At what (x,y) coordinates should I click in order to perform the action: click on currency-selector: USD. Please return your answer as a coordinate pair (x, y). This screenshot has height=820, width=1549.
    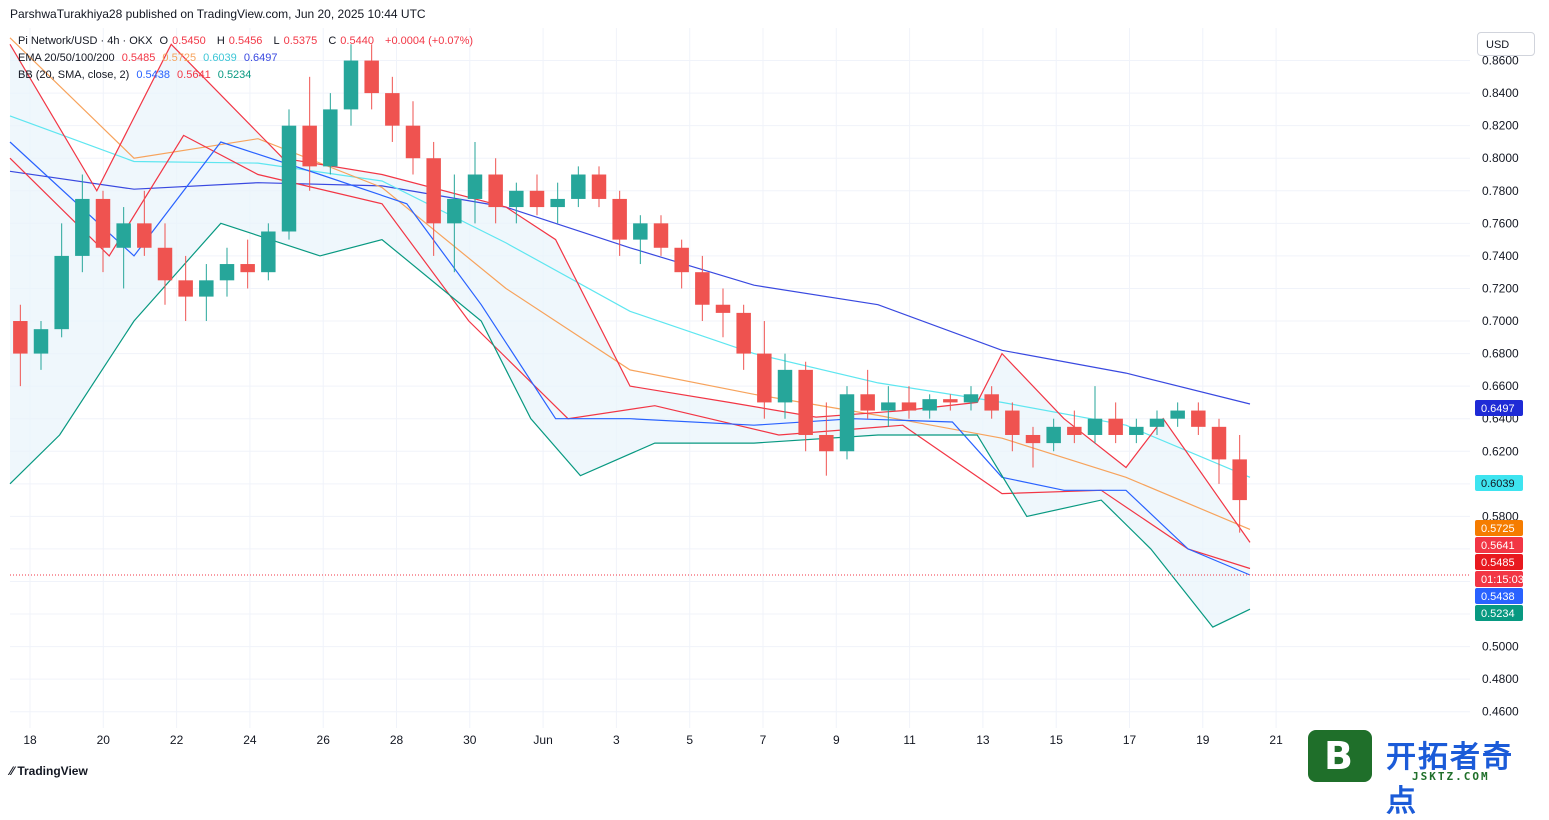
    Looking at the image, I should click on (1506, 44).